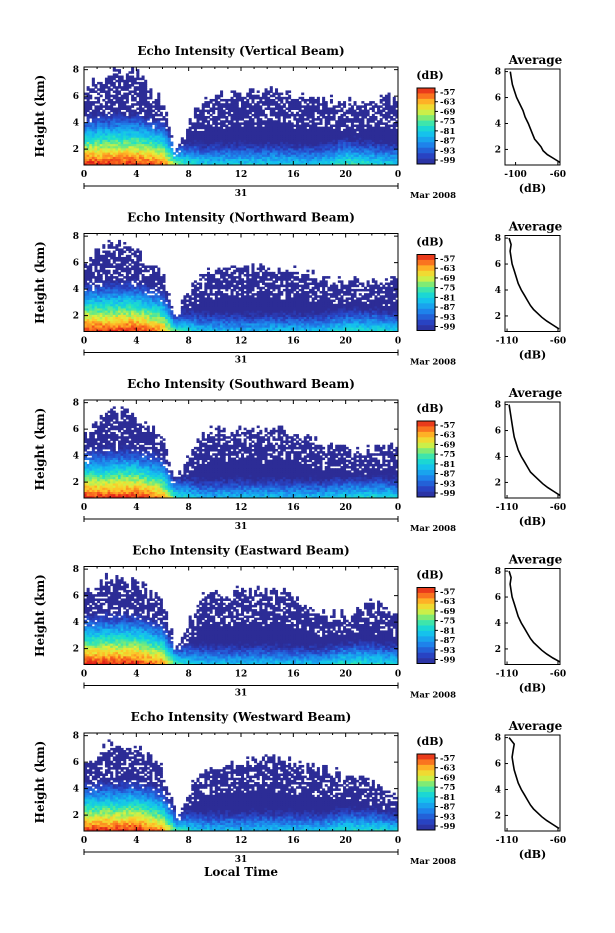 This screenshot has width=615, height=933. Describe the element at coordinates (76, 150) in the screenshot. I see `y-tick-label: 2` at that location.